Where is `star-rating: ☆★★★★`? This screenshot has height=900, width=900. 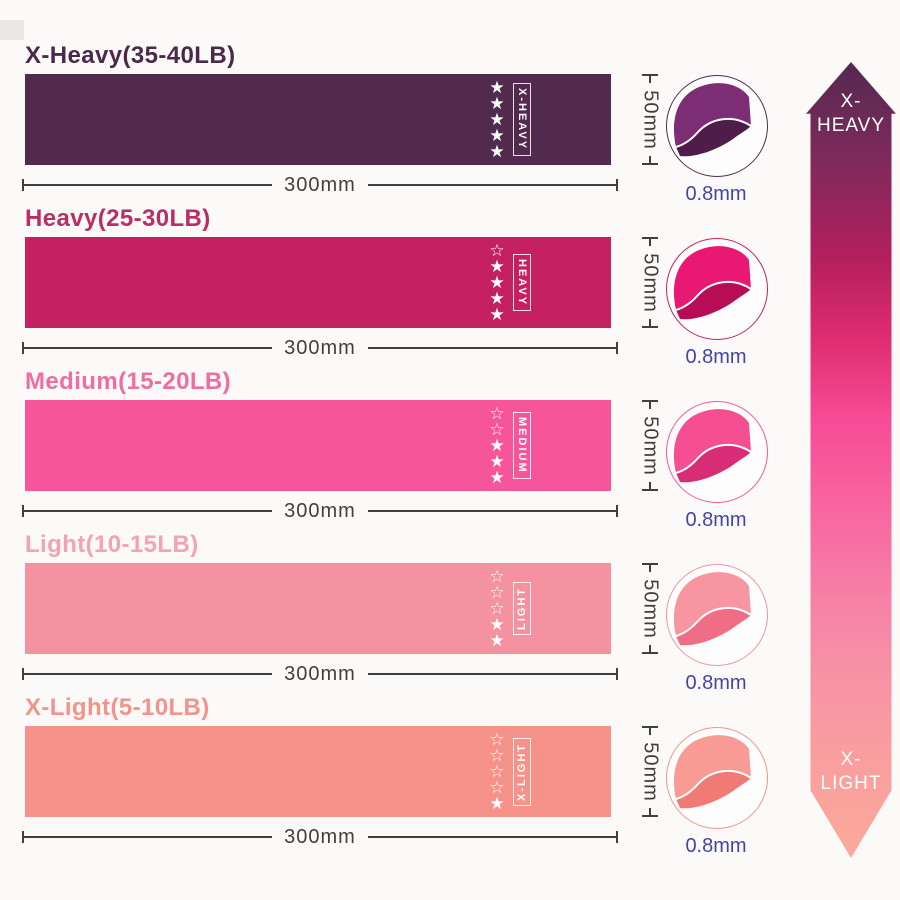 star-rating: ☆★★★★ is located at coordinates (497, 282).